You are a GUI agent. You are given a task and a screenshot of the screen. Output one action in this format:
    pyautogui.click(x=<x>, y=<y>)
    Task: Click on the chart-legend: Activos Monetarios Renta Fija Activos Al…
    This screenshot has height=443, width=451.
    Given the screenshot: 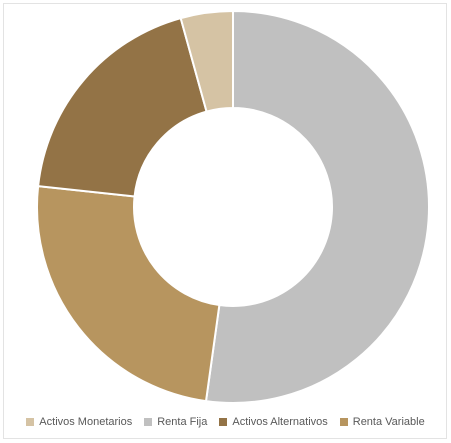 What is the action you would take?
    pyautogui.click(x=225, y=422)
    